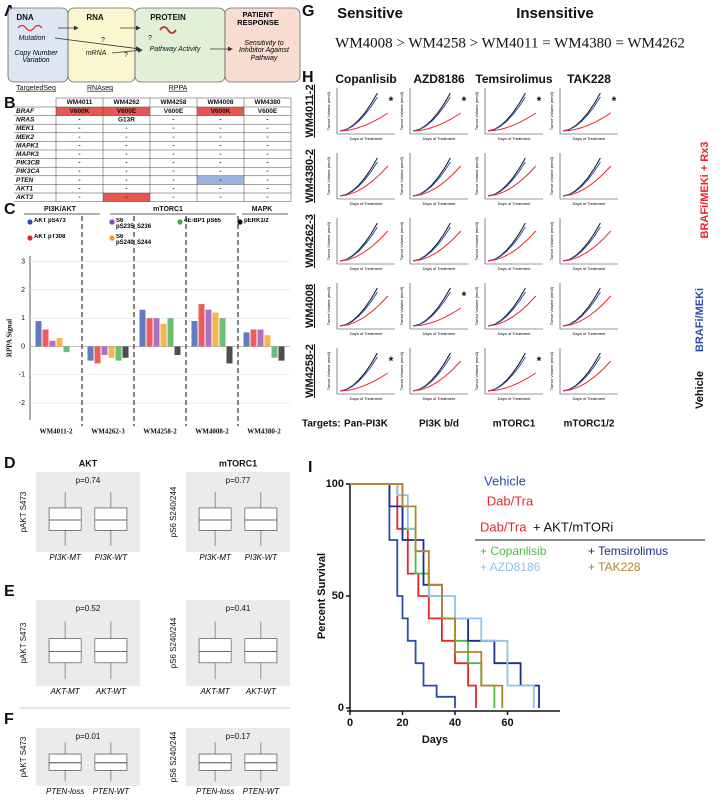  I want to click on gene-name: PIK3CA, so click(28, 171).